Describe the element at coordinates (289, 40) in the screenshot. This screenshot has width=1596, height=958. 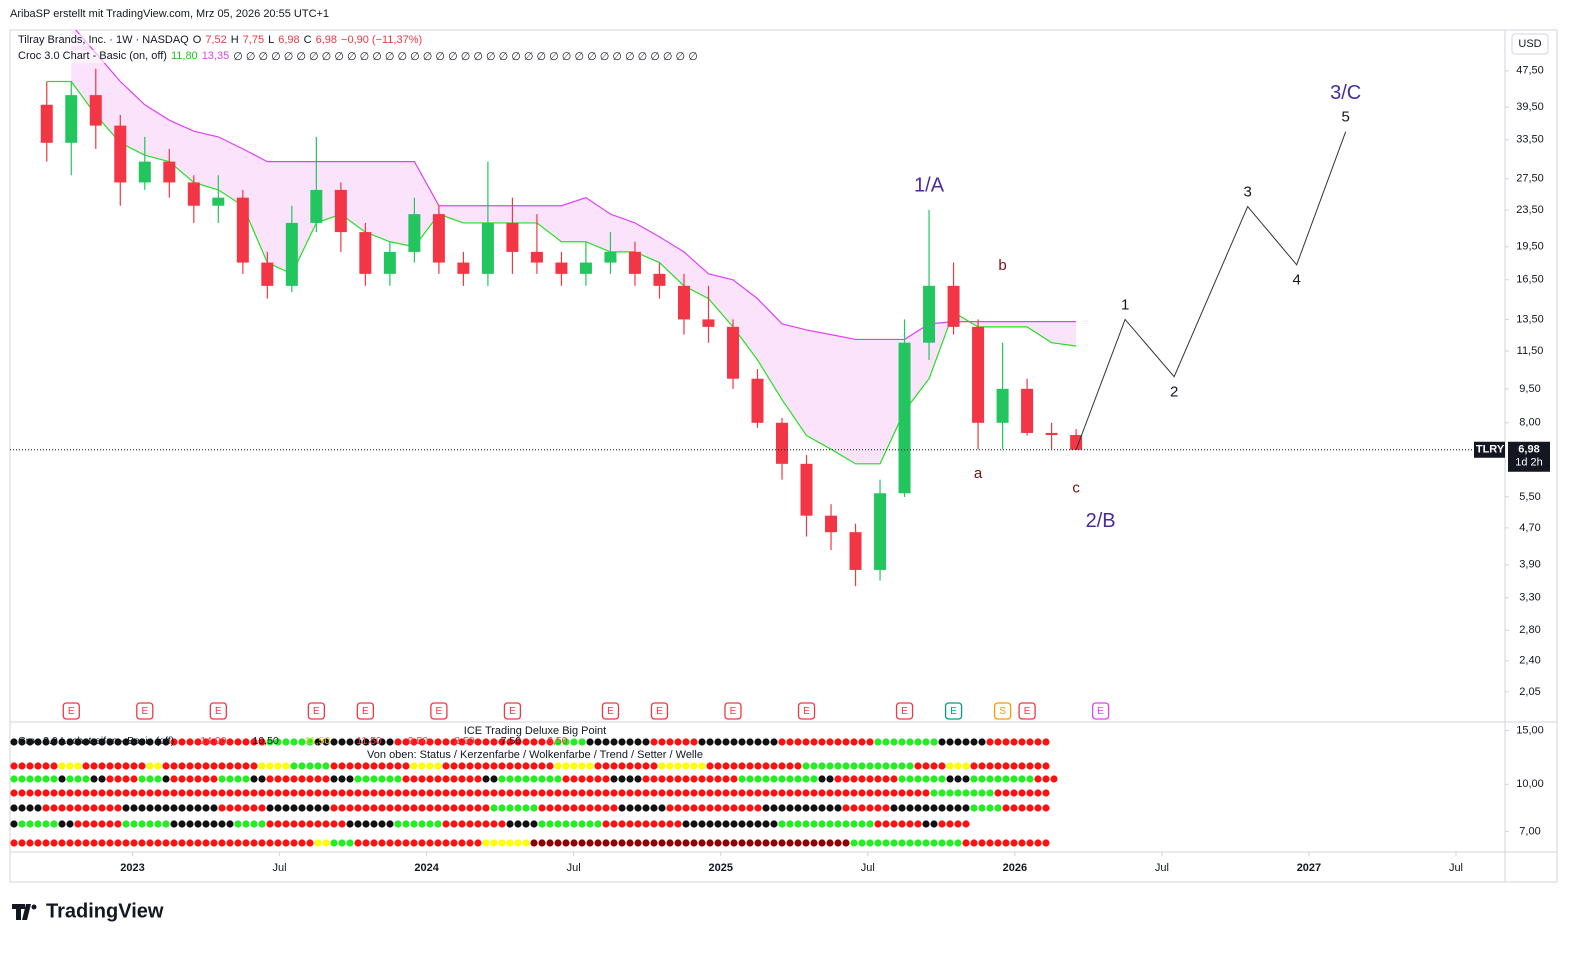
I see `legend-item: 6,98` at that location.